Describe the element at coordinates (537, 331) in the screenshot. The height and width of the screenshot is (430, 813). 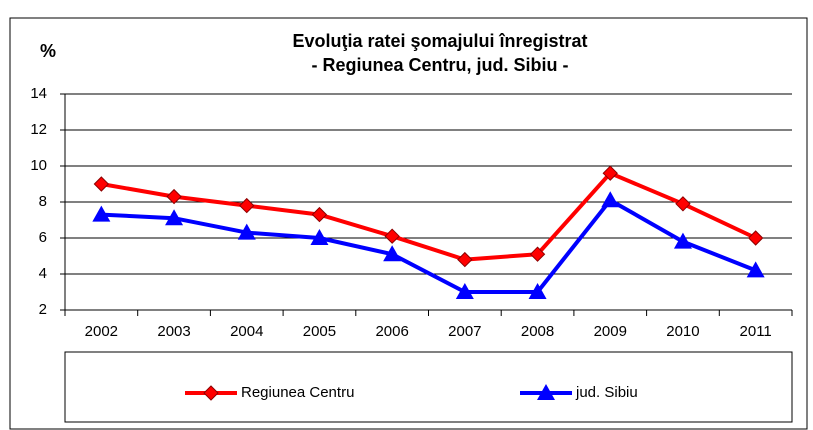
I see `x-tick-label: 2008` at that location.